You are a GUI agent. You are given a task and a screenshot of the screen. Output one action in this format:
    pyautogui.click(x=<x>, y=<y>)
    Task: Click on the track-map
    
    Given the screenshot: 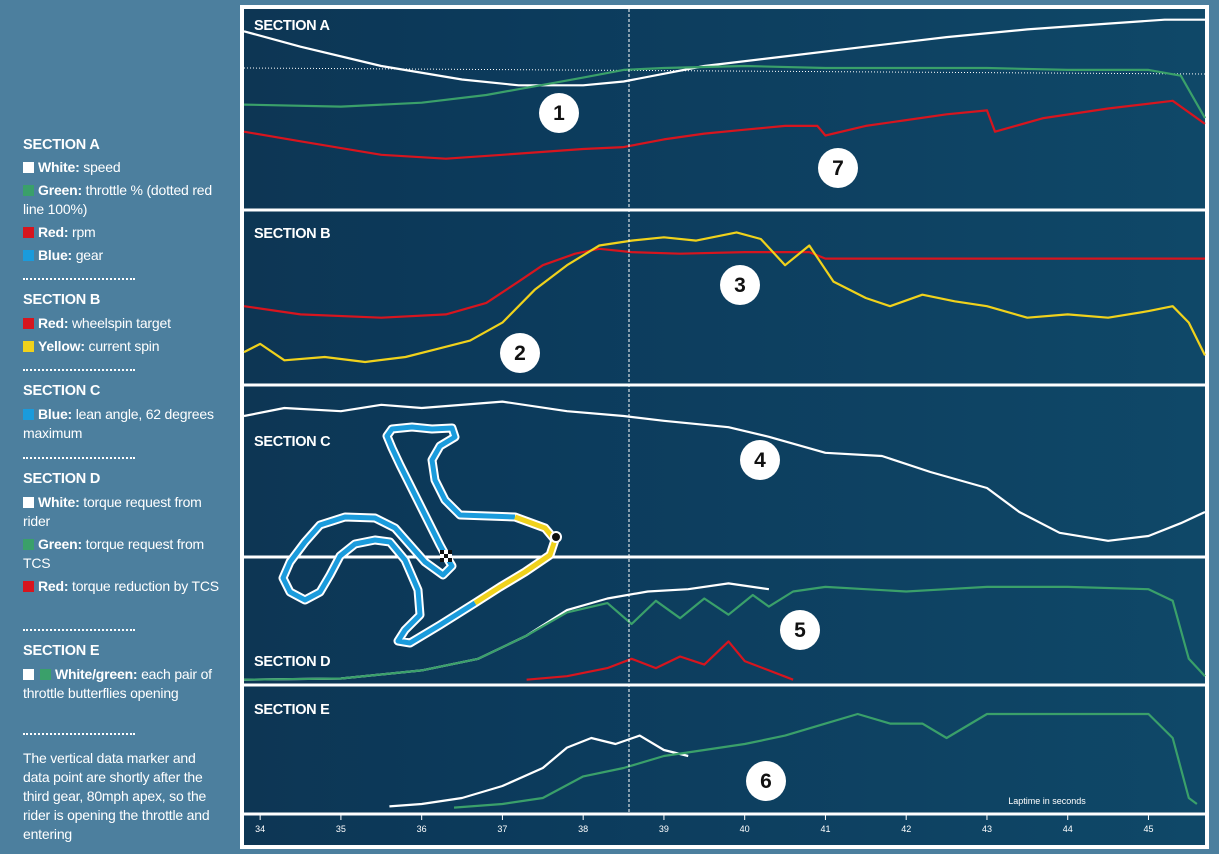 What is the action you would take?
    pyautogui.click(x=420, y=535)
    